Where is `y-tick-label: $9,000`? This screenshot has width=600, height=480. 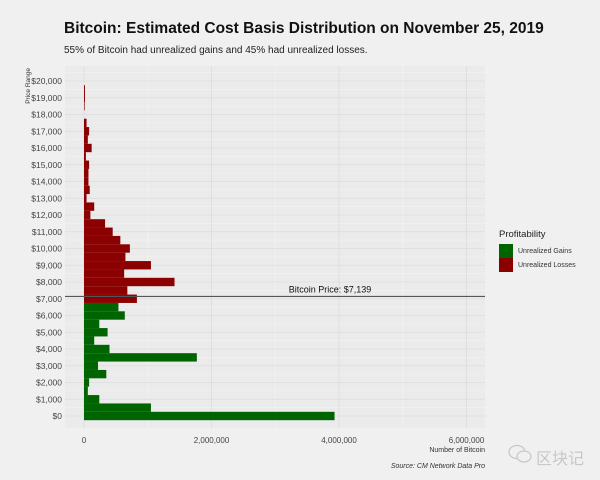
y-tick-label: $9,000 is located at coordinates (49, 265).